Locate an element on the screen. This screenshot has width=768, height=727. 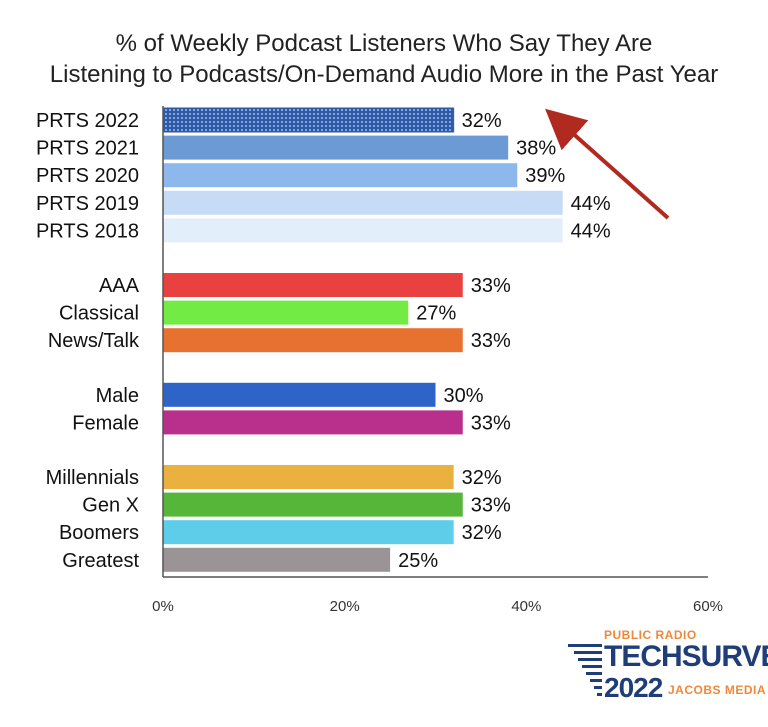
category-label-prts-2018: PRTS 2018 is located at coordinates (87, 231).